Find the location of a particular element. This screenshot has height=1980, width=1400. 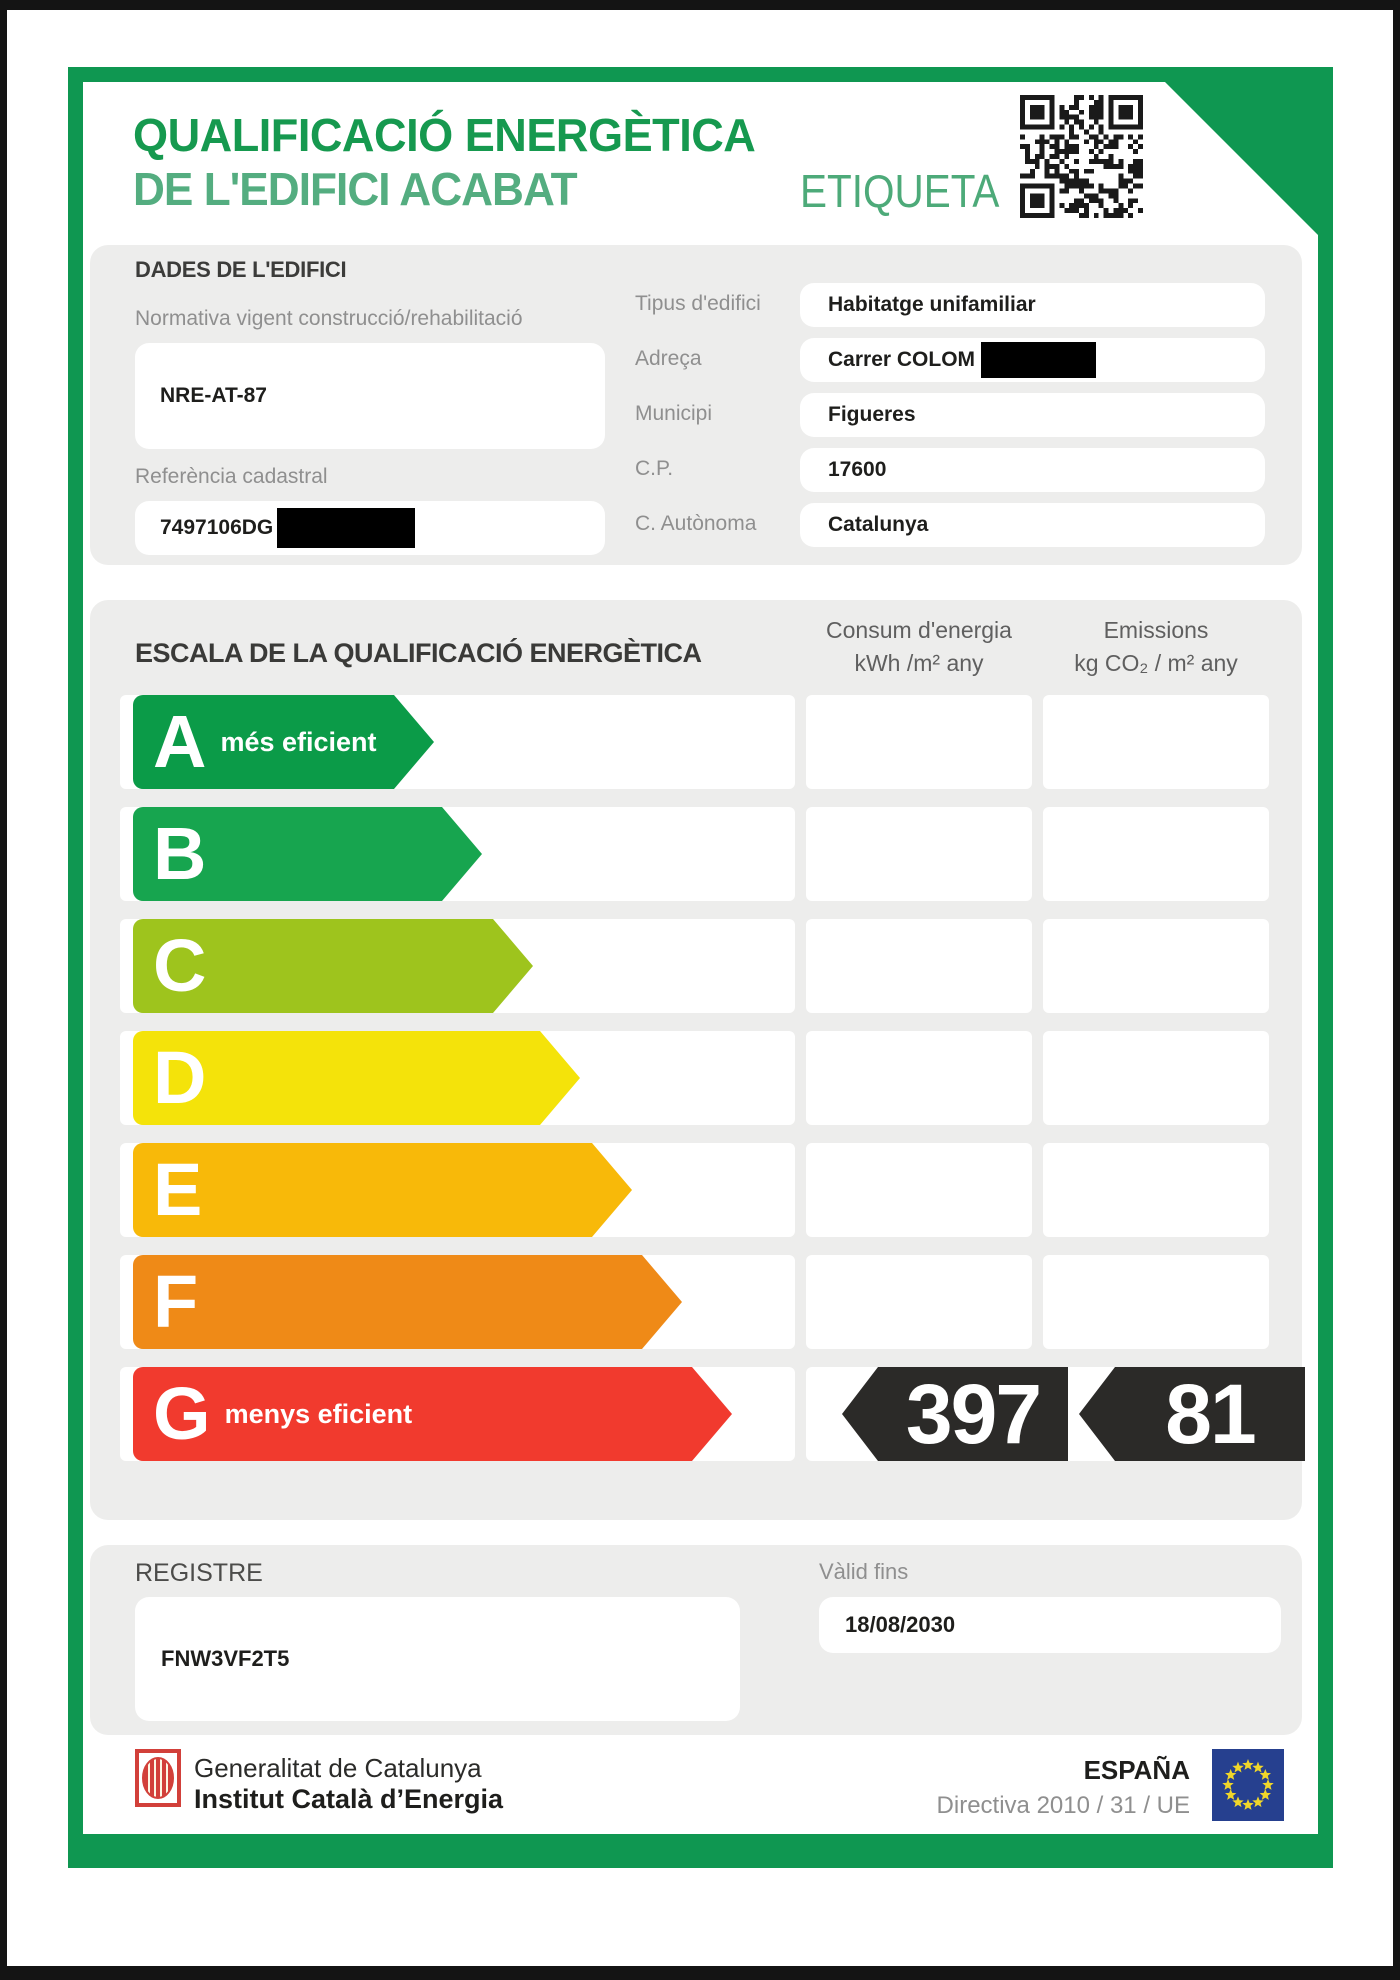

cadastral-value: 7497106DG is located at coordinates (217, 527).